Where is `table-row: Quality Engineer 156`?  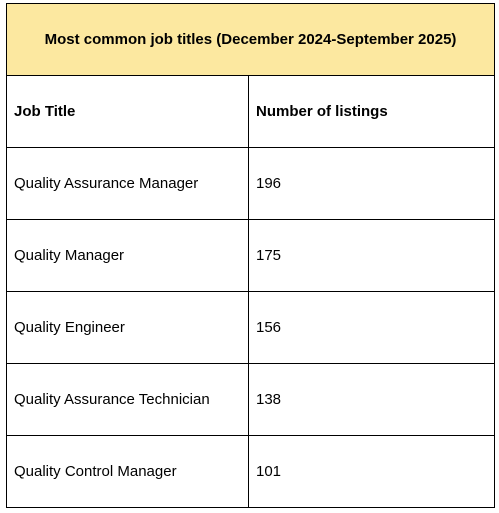 table-row: Quality Engineer 156 is located at coordinates (251, 327).